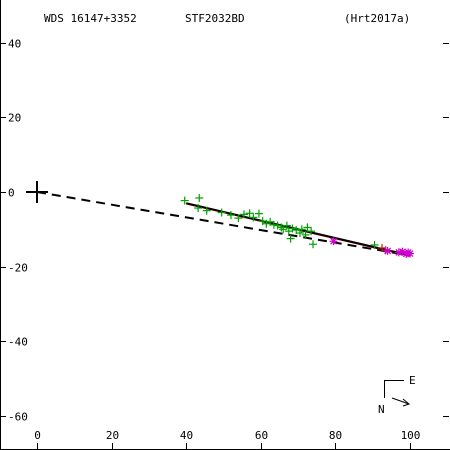  I want to click on x-tick-label: 60, so click(261, 435).